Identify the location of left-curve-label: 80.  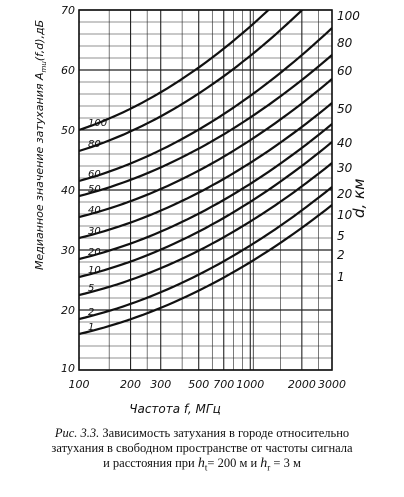
(94, 144).